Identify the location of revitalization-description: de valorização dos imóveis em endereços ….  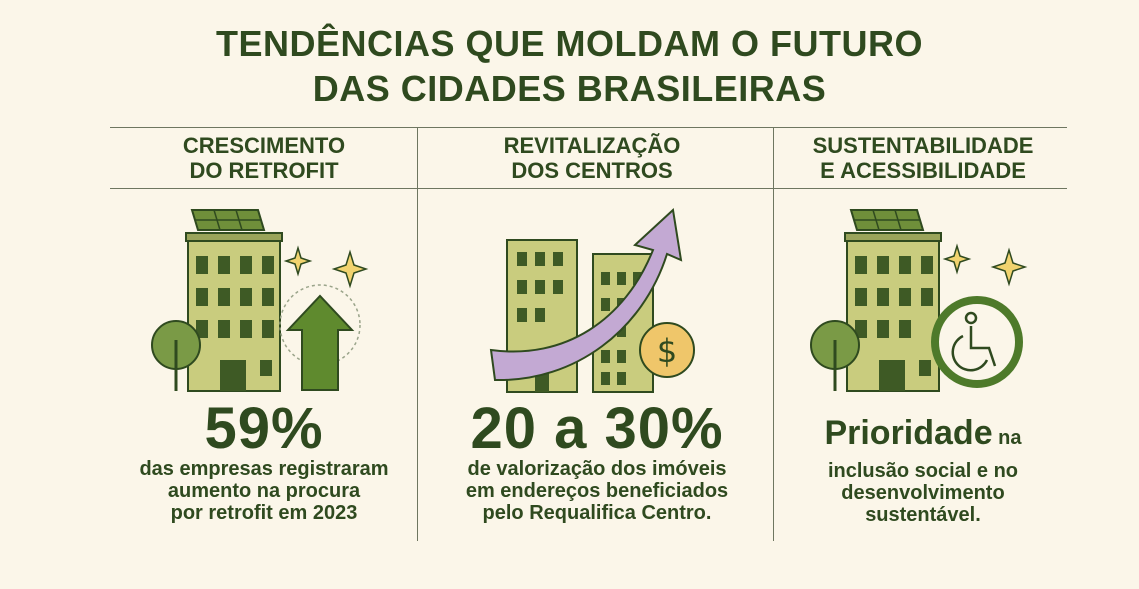
(597, 491).